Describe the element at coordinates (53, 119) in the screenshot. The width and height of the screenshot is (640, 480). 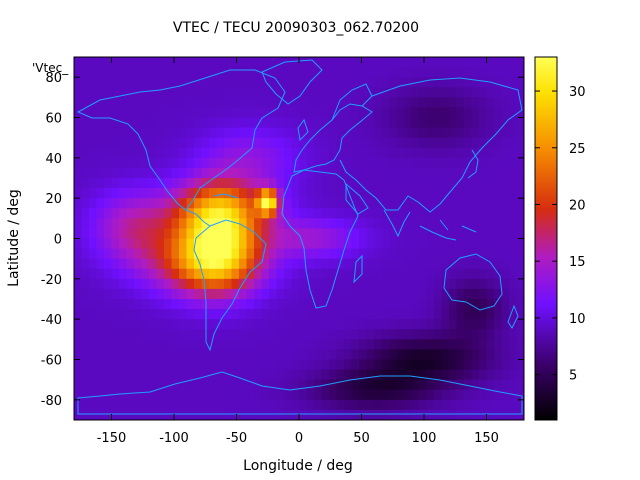
I see `y-tick-label: 60` at that location.